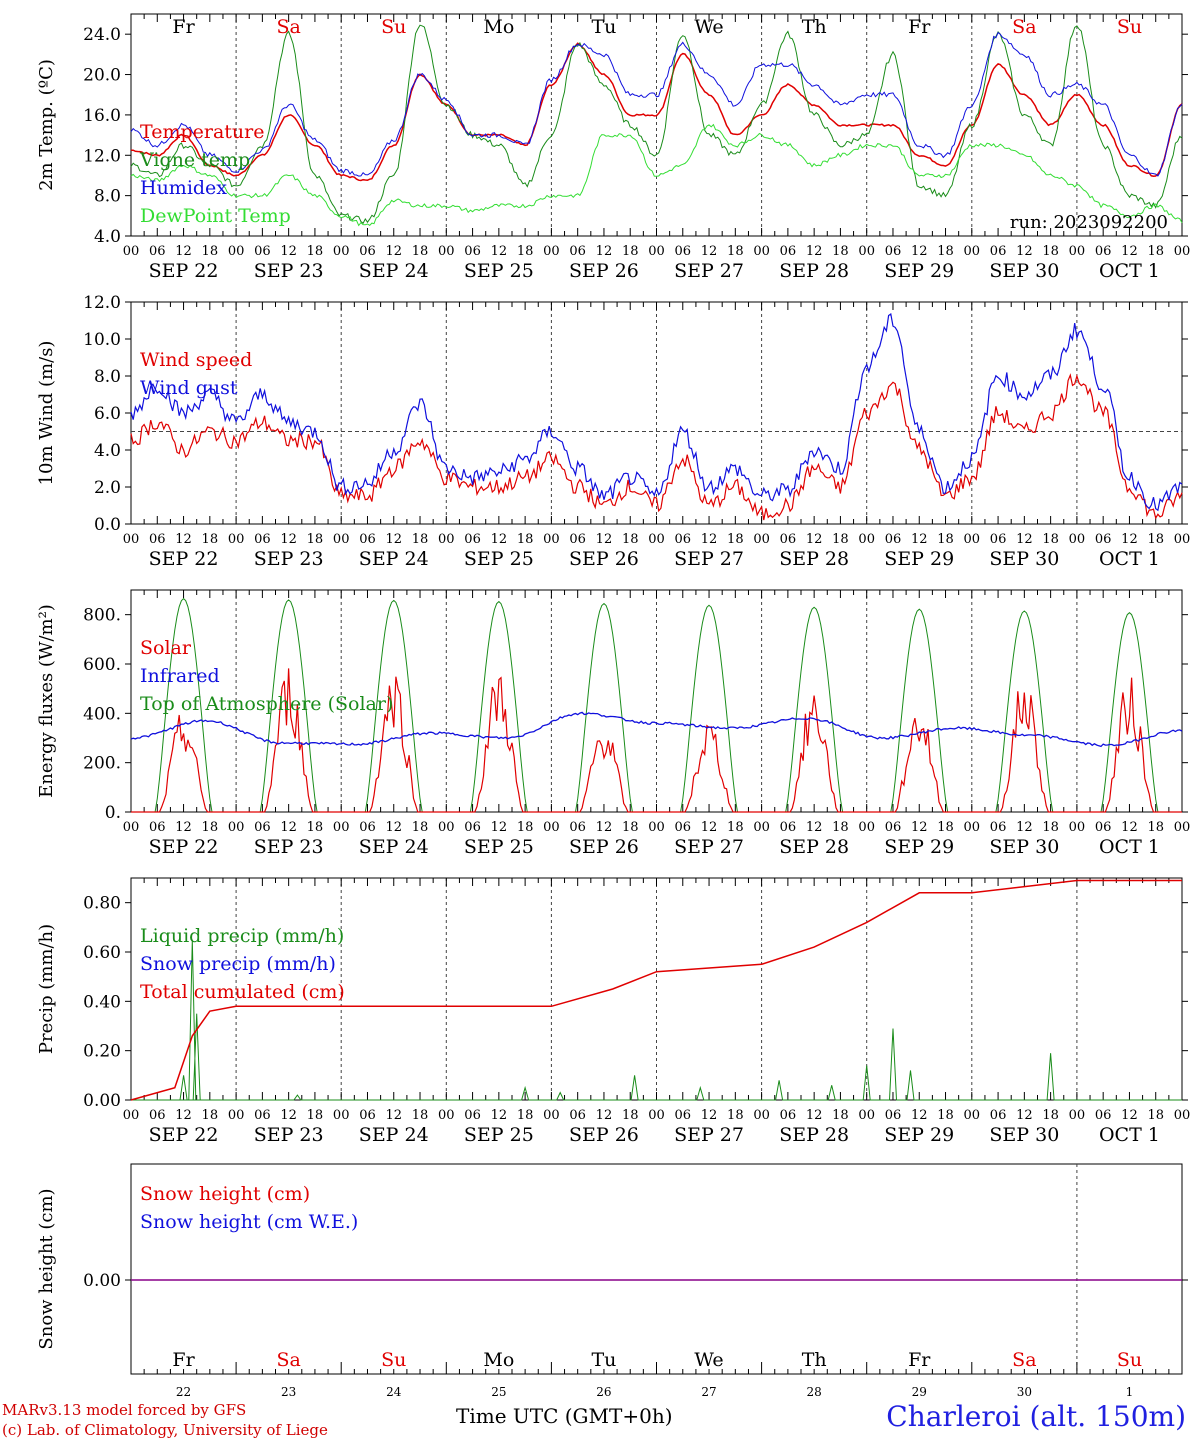 This screenshot has height=1440, width=1194. What do you see at coordinates (656, 447) in the screenshot?
I see `series-wind-speed` at bounding box center [656, 447].